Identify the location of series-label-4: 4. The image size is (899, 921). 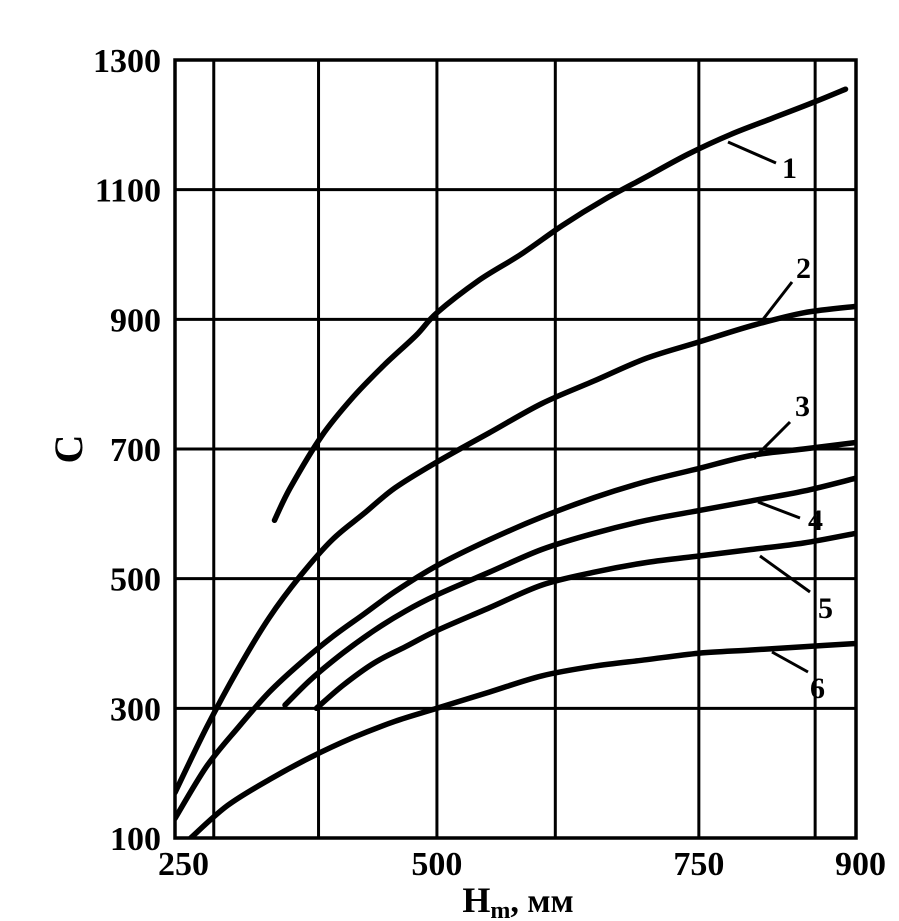
(815, 520).